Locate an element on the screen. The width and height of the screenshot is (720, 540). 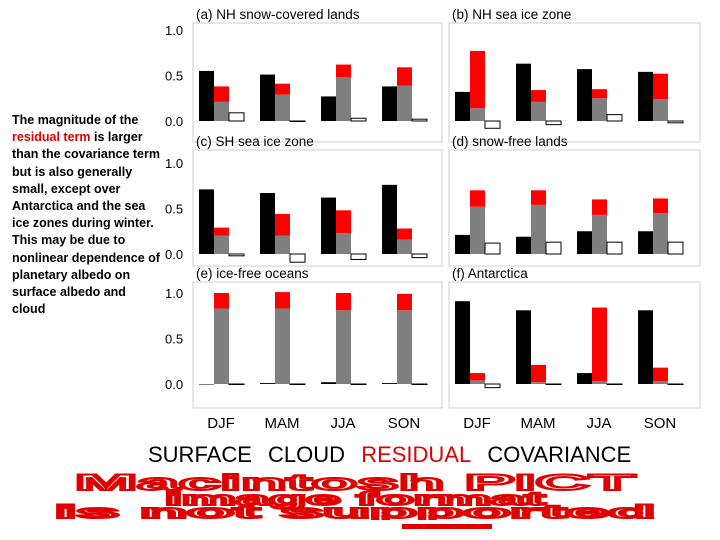
panel-2: (b) NH sea ice zone is located at coordinates (574, 75).